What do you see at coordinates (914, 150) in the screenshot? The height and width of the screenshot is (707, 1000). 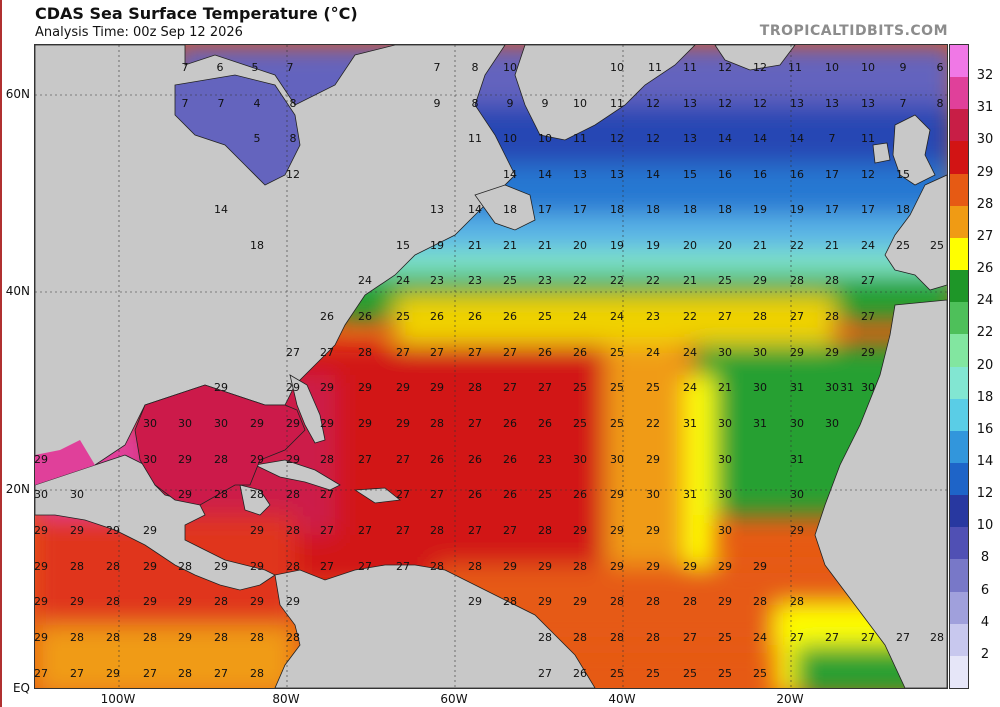 I see `uk` at bounding box center [914, 150].